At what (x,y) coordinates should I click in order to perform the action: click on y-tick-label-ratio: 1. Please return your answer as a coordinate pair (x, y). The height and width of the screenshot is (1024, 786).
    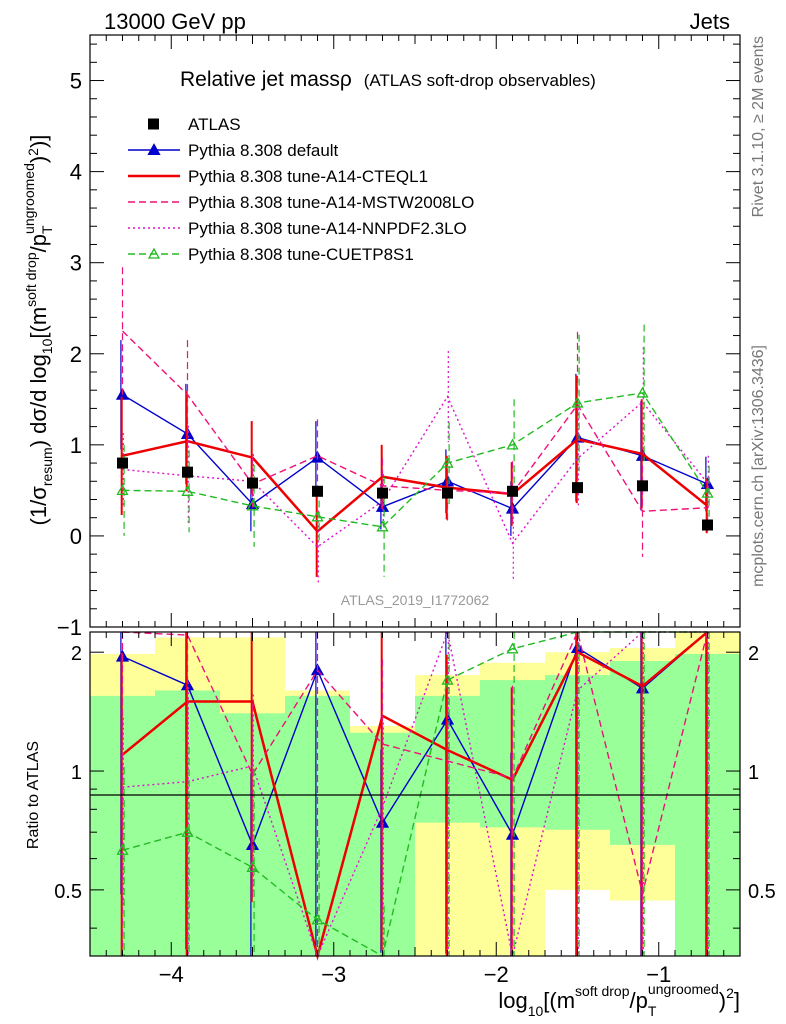
    Looking at the image, I should click on (76, 773).